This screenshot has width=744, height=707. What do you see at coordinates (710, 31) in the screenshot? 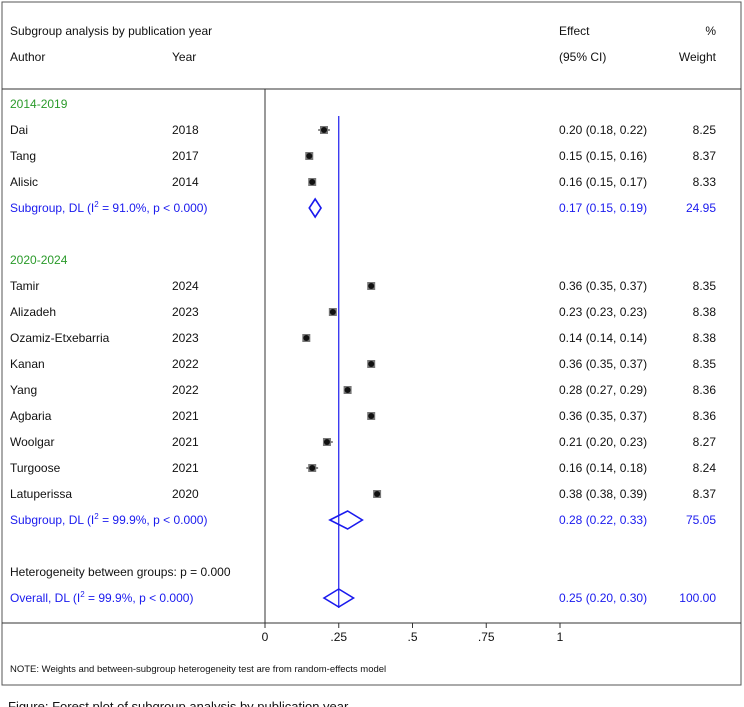
I see `percent-column-header: %` at bounding box center [710, 31].